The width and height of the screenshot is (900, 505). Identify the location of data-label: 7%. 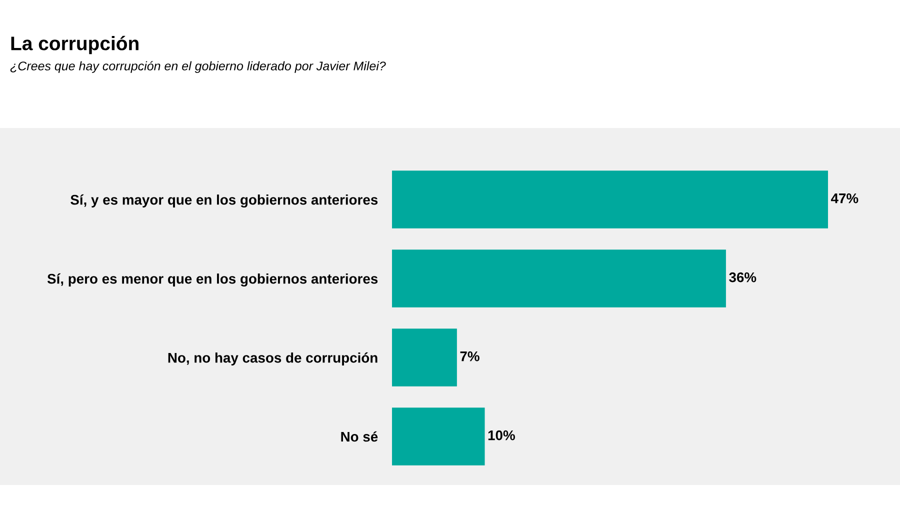
(470, 356).